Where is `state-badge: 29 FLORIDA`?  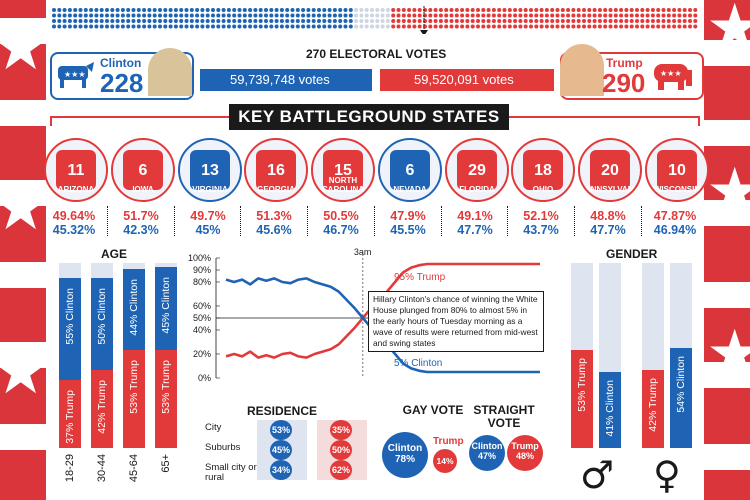 state-badge: 29 FLORIDA is located at coordinates (477, 170).